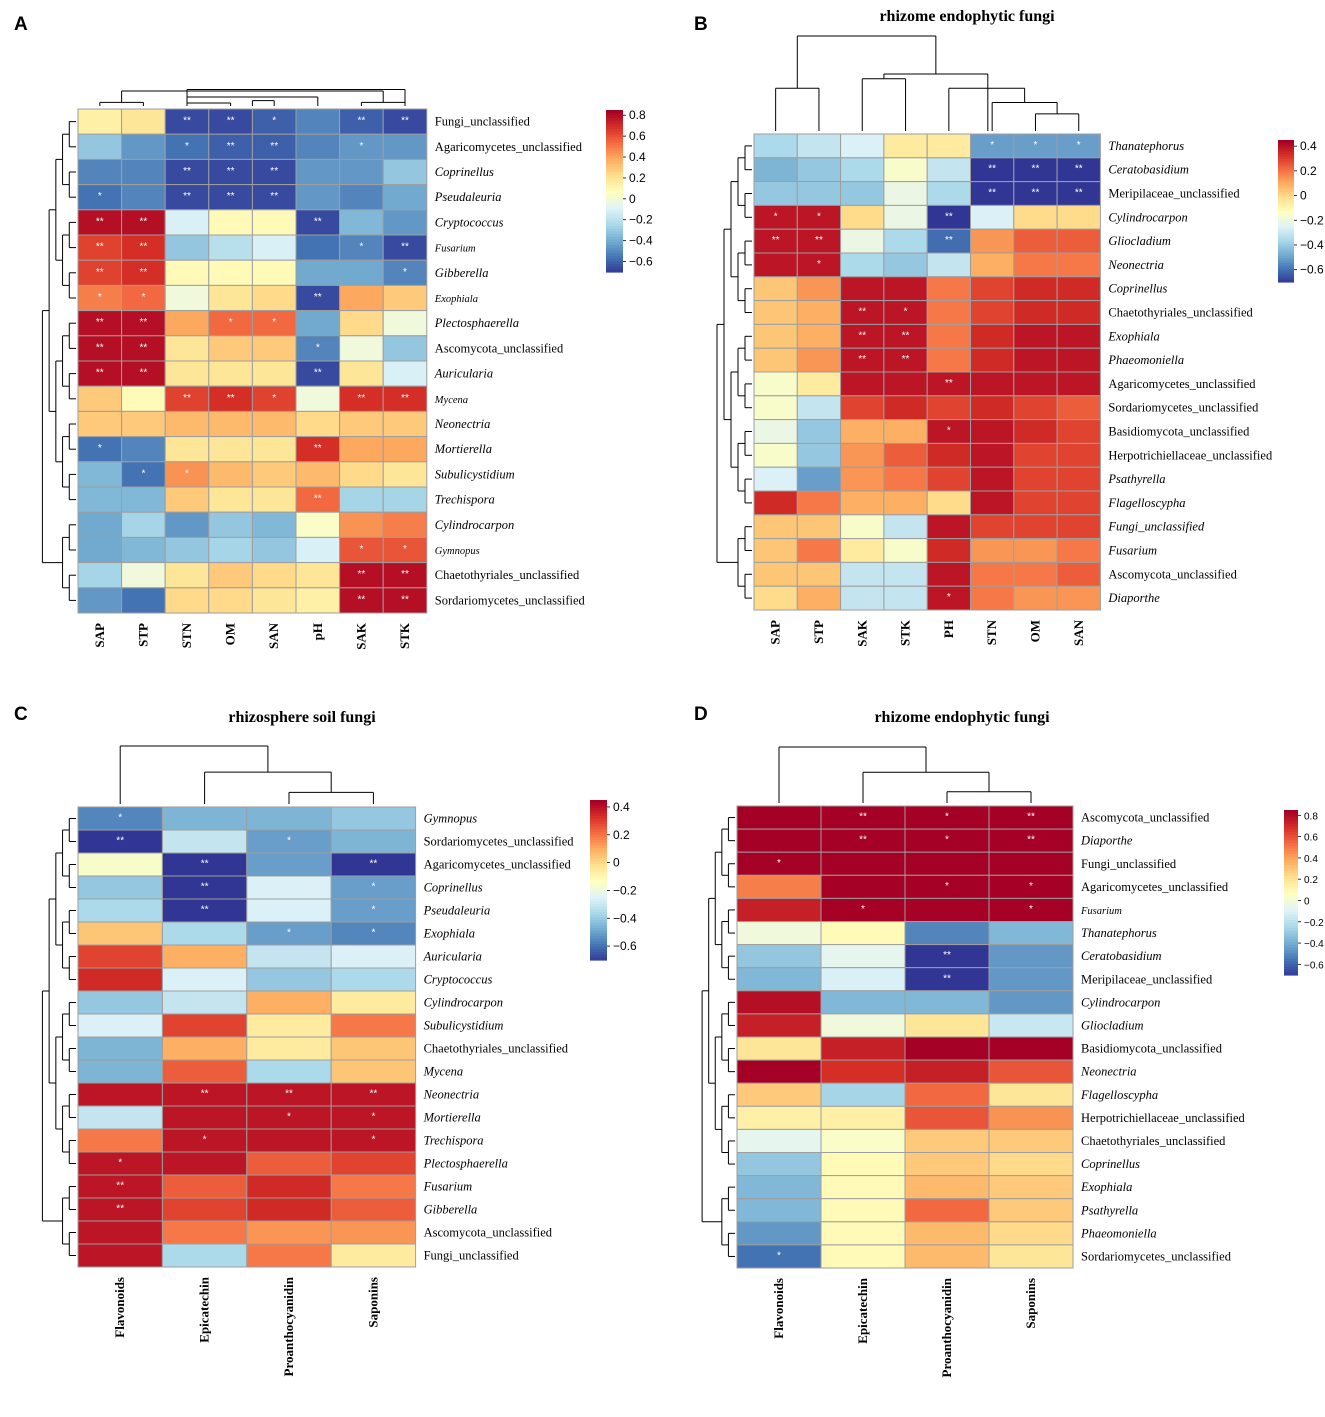 The width and height of the screenshot is (1325, 1417). I want to click on row-label-mycena: Mycena, so click(451, 400).